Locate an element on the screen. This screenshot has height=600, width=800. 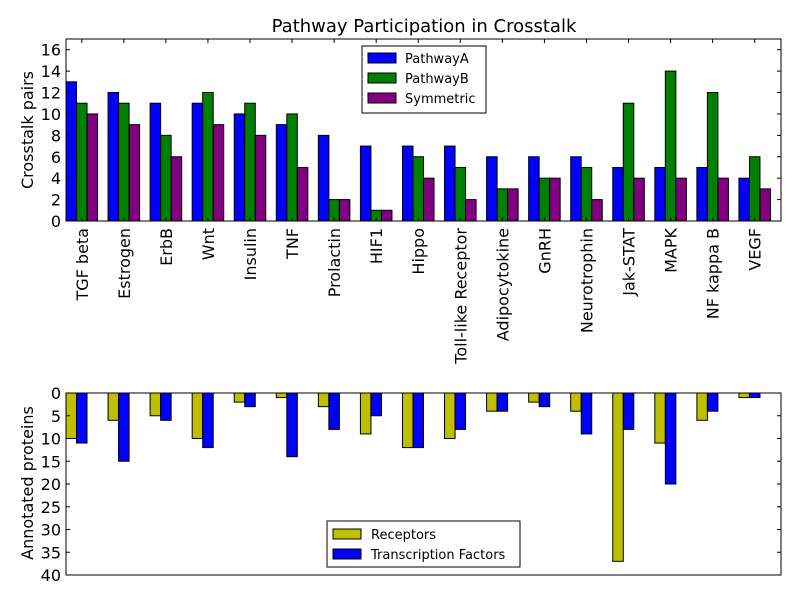
bar-transcription-factors-nf-kappa-b is located at coordinates (712, 402).